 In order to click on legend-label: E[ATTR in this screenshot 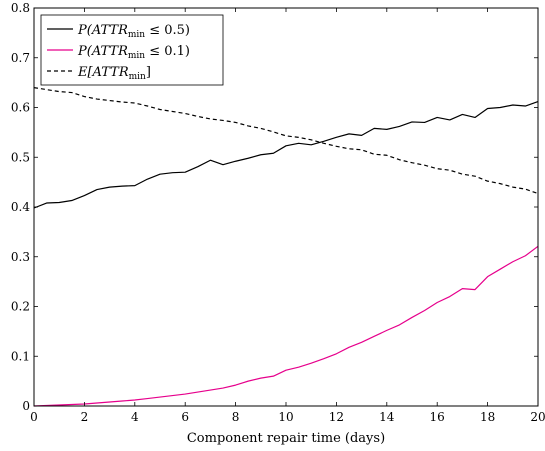, I will do `click(103, 72)`.